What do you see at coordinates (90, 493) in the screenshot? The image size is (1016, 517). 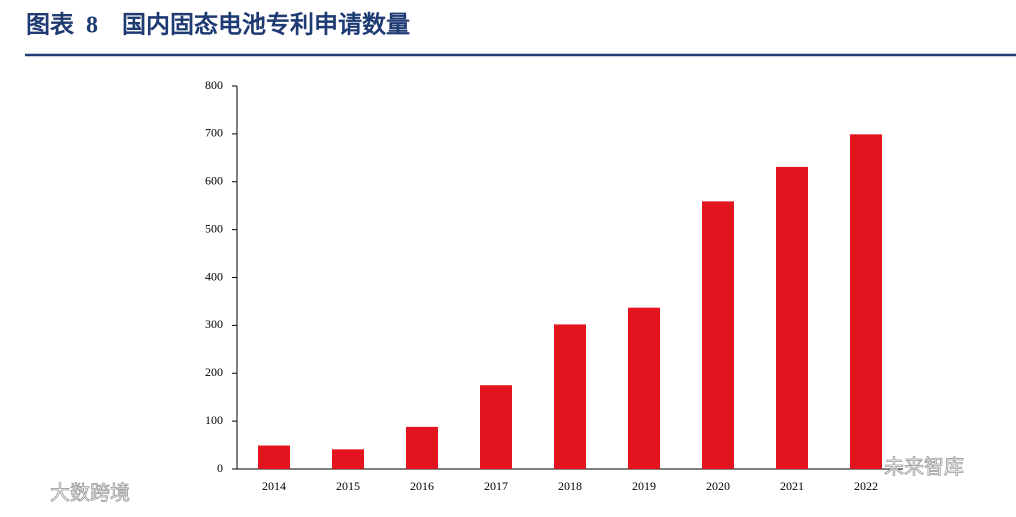 I see `watermark: 大数跨境` at bounding box center [90, 493].